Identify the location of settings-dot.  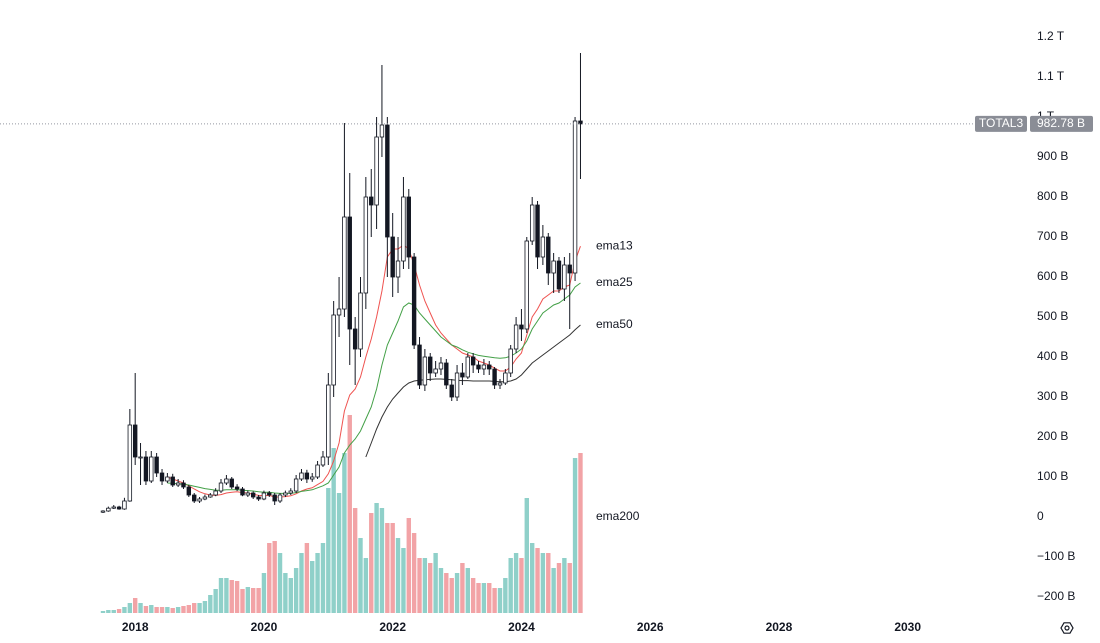
(1067, 628).